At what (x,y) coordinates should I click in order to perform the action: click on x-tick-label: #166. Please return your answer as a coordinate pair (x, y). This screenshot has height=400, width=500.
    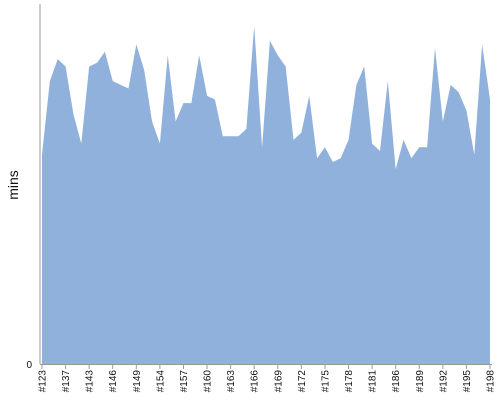
    Looking at the image, I should click on (255, 381).